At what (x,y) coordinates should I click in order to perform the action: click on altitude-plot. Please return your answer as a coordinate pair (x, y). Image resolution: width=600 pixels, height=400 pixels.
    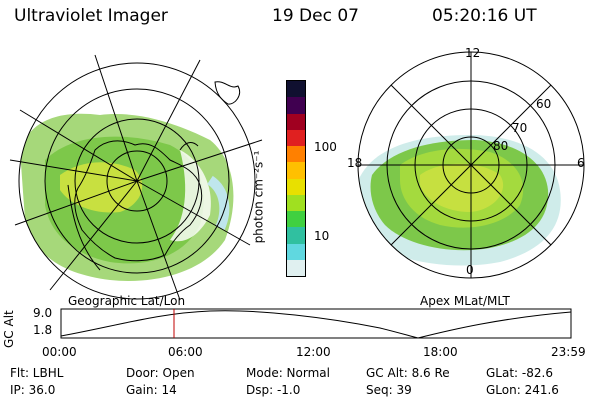
    Looking at the image, I should click on (316, 323).